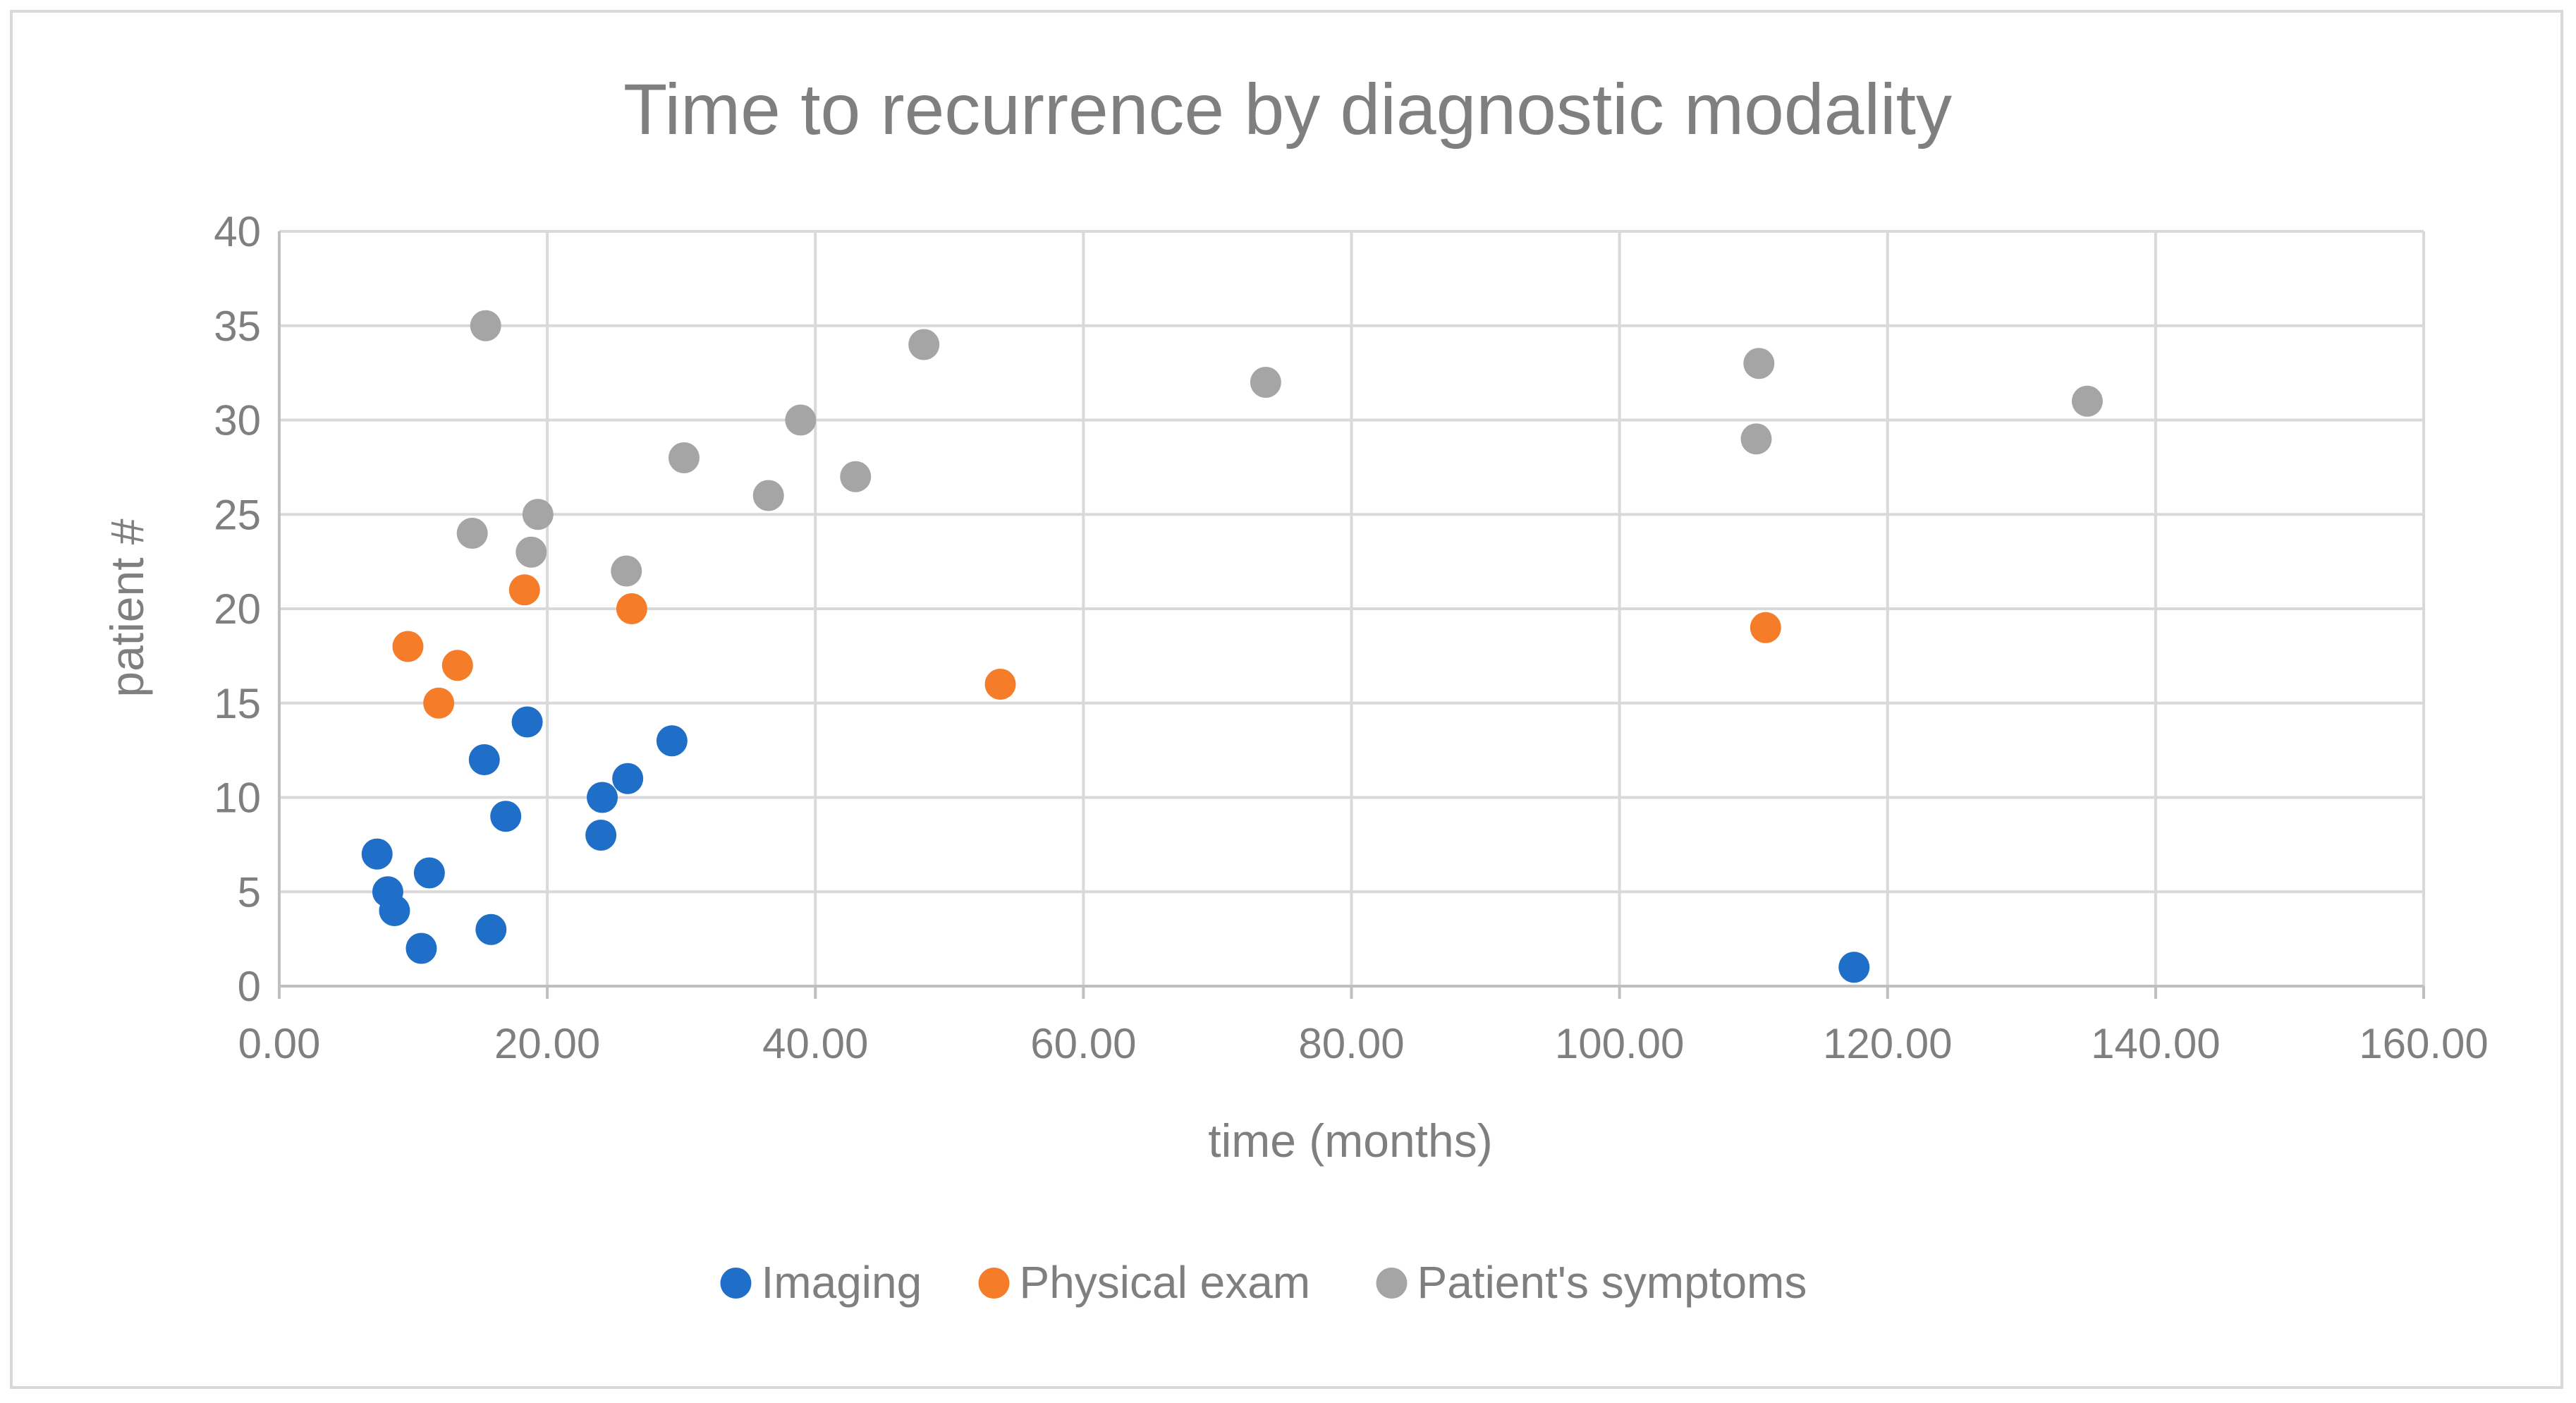 The width and height of the screenshot is (2576, 1403). What do you see at coordinates (127, 607) in the screenshot?
I see `y-axis-title: patient #` at bounding box center [127, 607].